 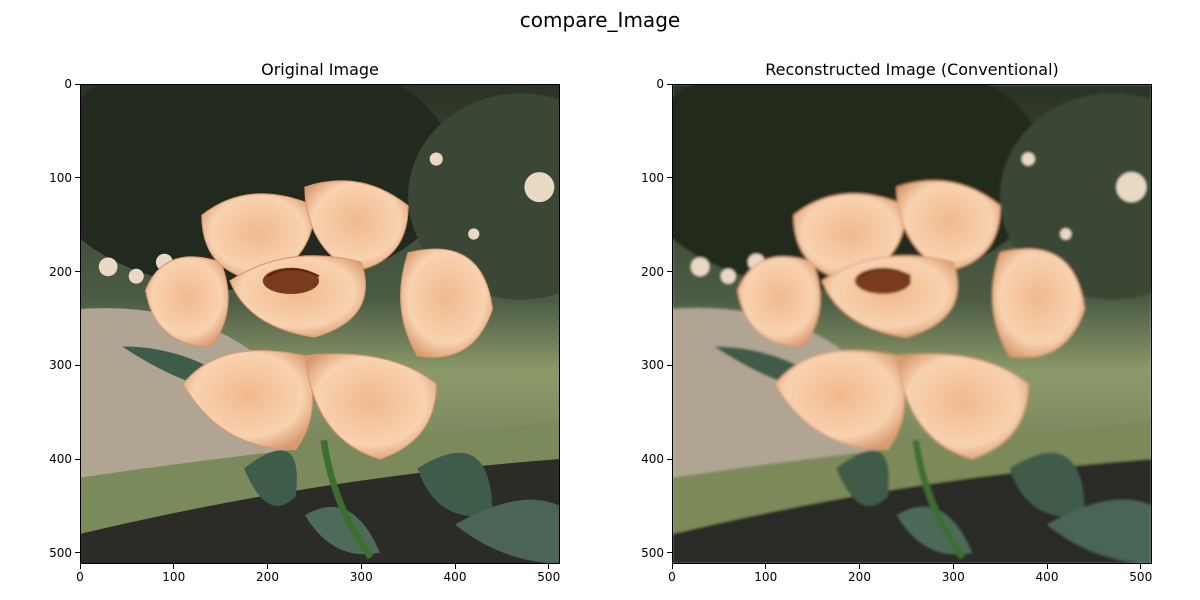 I want to click on panel-title-reconstructed: Reconstructed Image (Conventional), so click(x=912, y=69).